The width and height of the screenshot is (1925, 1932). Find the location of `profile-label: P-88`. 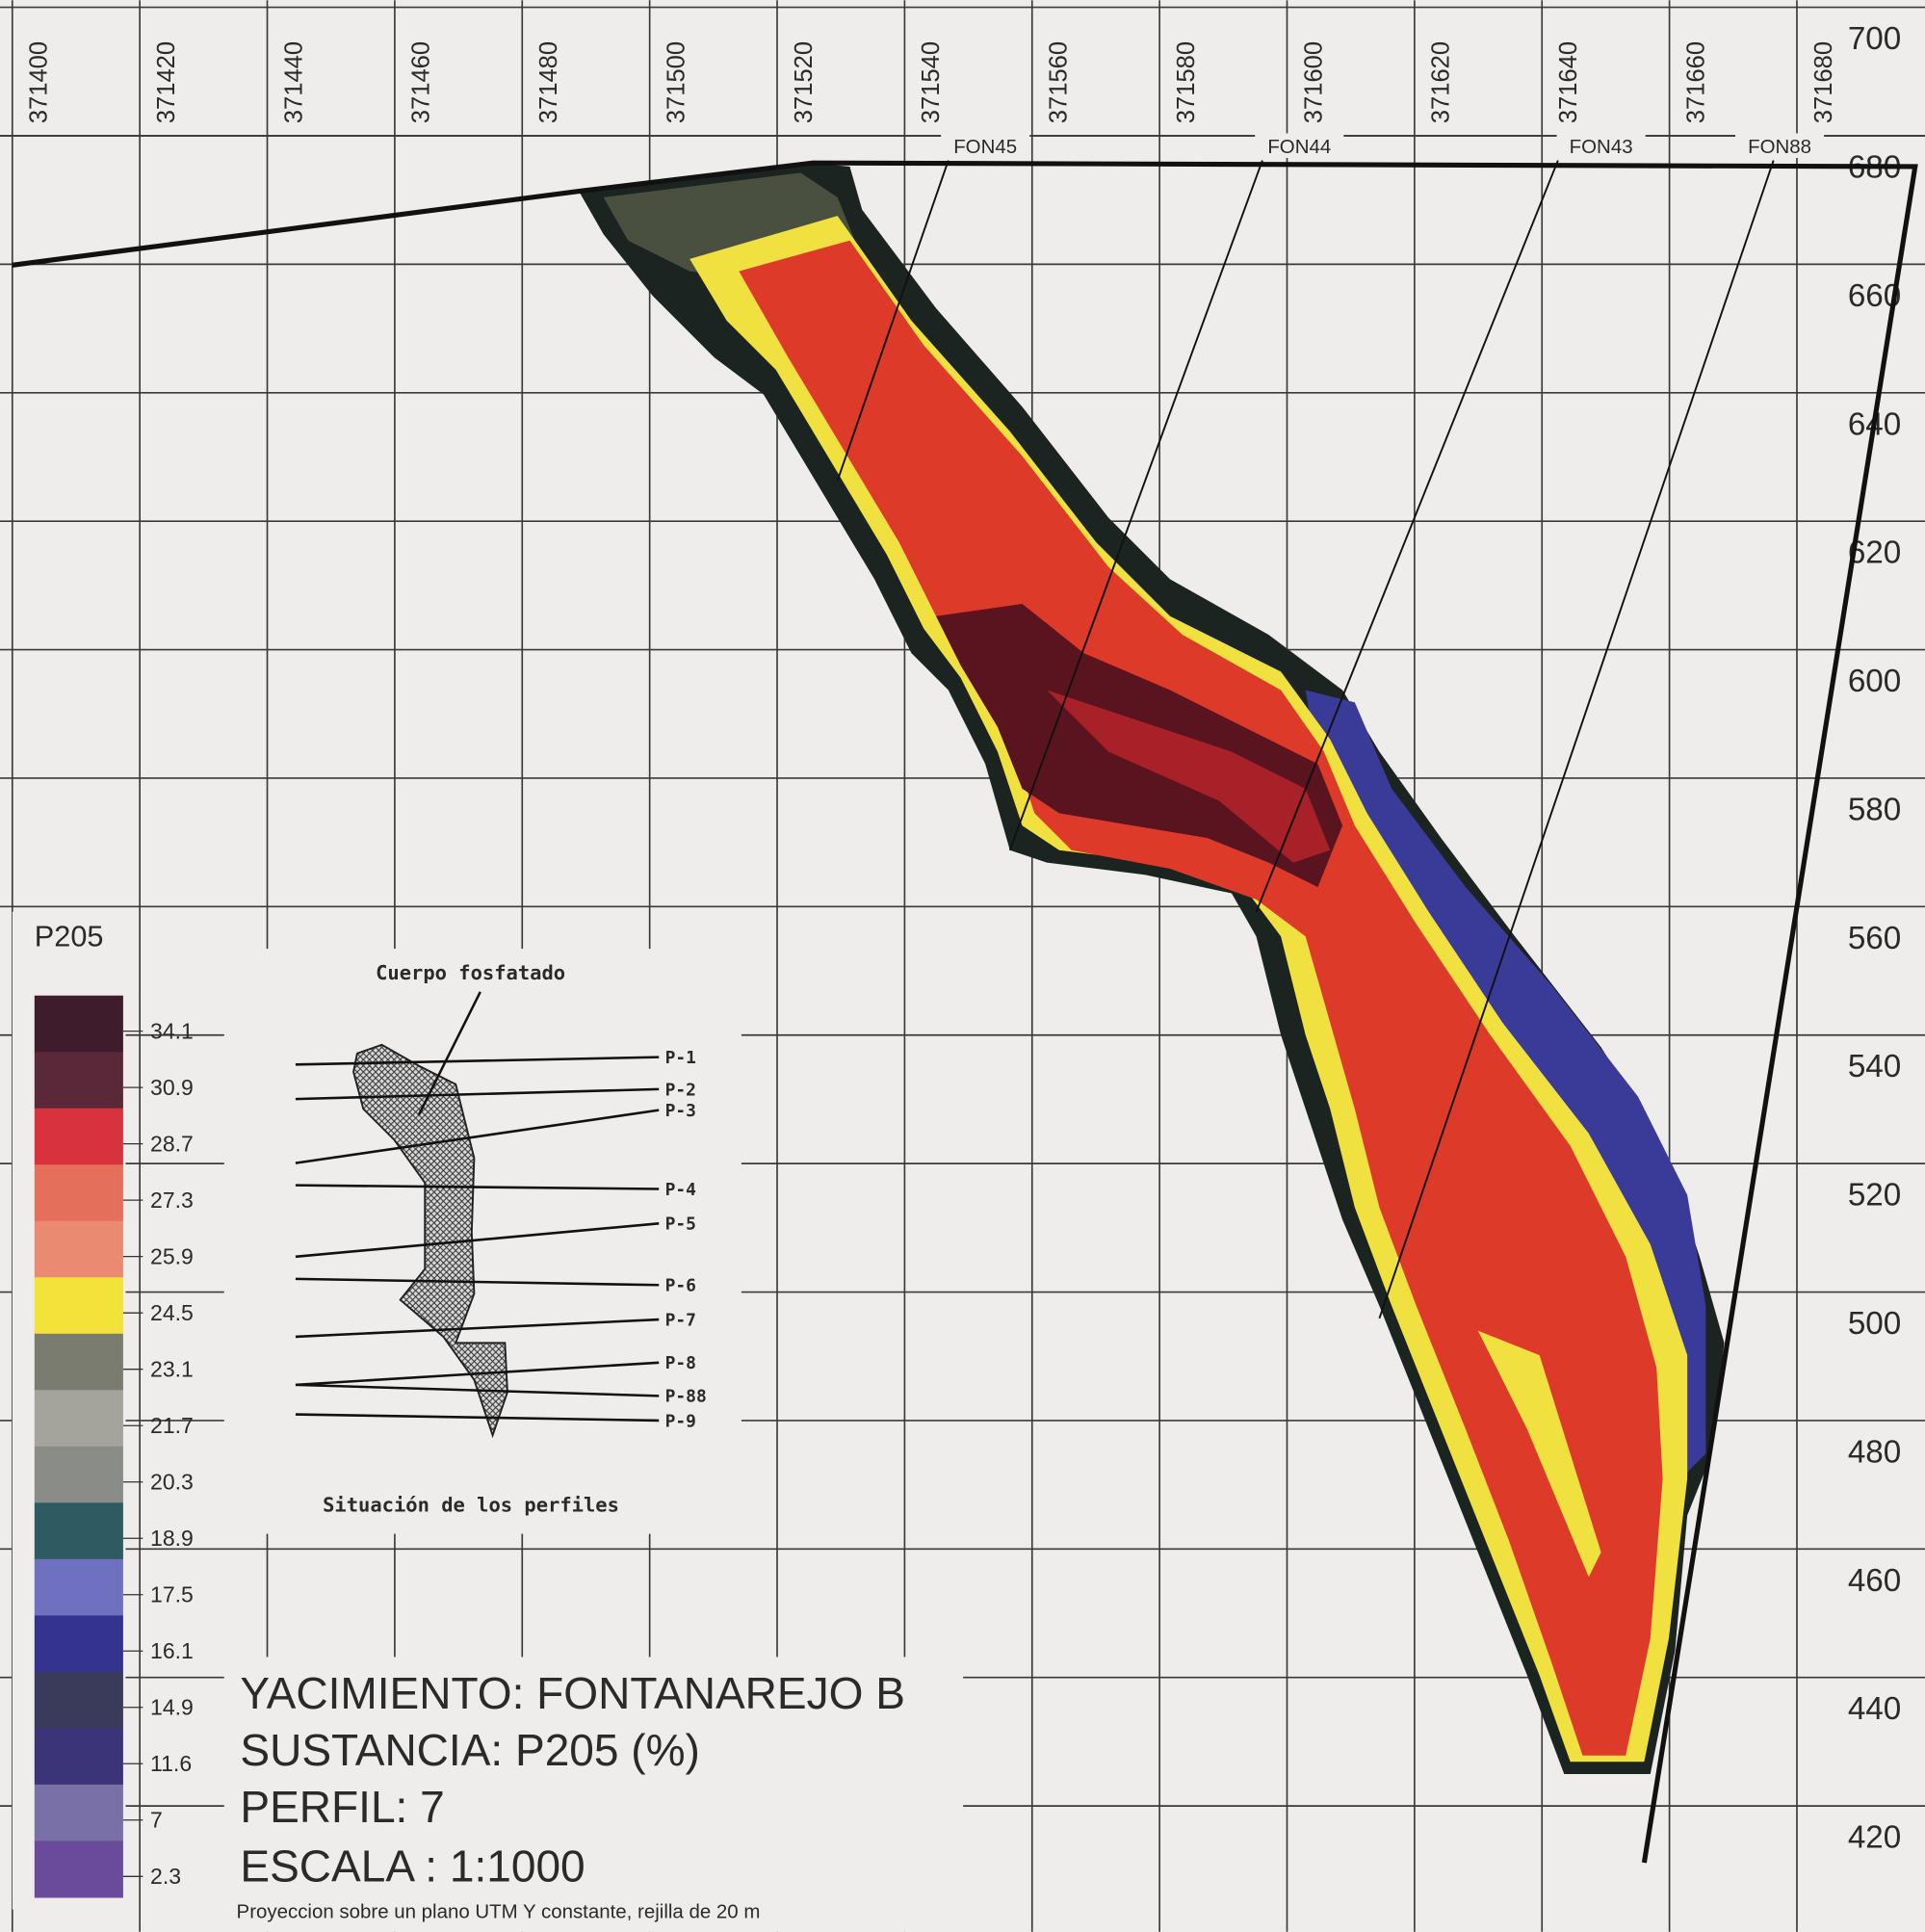

profile-label: P-88 is located at coordinates (686, 1397).